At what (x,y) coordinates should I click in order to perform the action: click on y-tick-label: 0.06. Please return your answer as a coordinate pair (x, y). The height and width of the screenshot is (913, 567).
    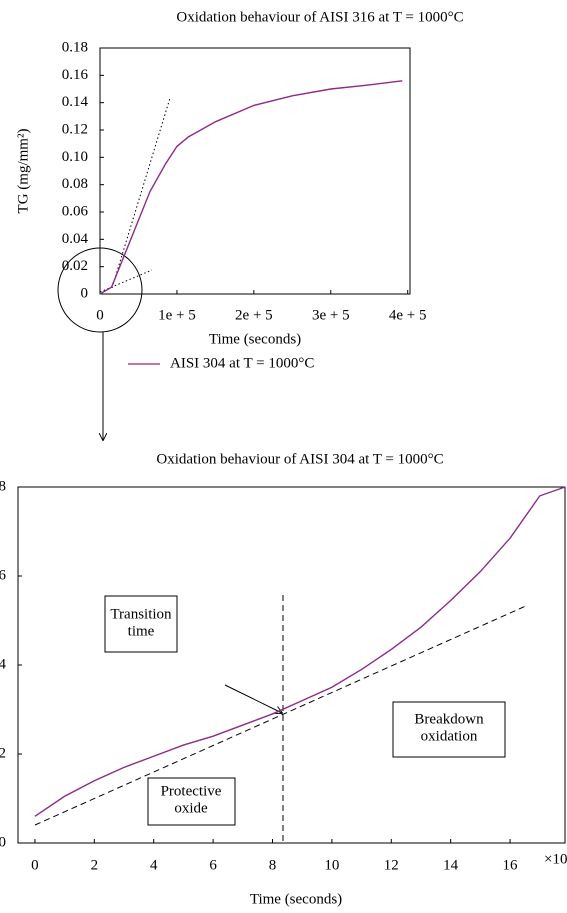
    Looking at the image, I should click on (75, 211).